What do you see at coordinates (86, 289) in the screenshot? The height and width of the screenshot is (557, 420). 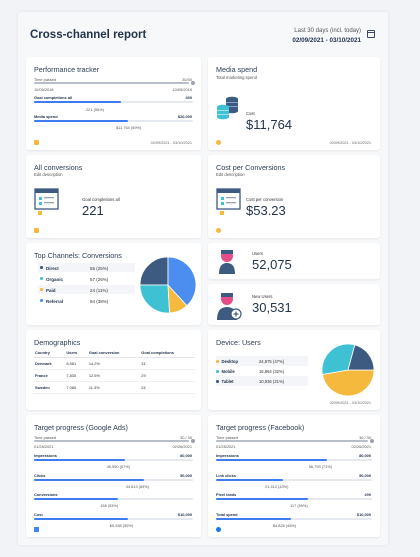 I see `channel-row: Paid 24 (11%)` at bounding box center [86, 289].